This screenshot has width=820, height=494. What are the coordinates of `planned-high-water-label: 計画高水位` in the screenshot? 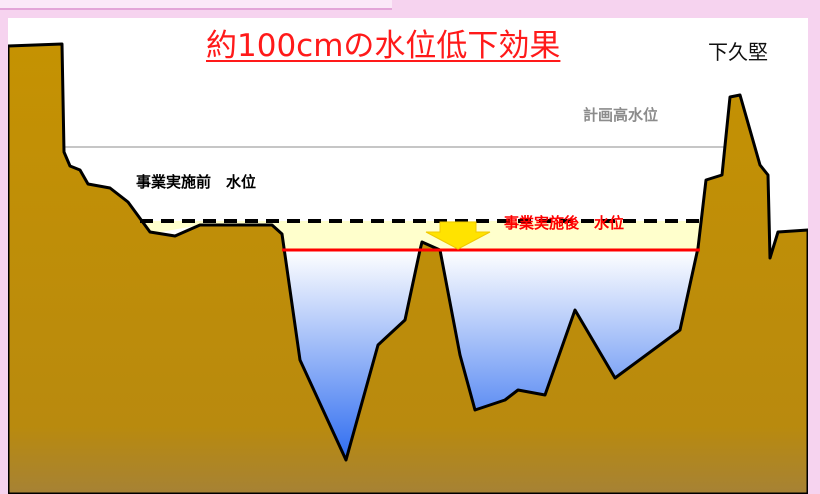 It's located at (621, 115).